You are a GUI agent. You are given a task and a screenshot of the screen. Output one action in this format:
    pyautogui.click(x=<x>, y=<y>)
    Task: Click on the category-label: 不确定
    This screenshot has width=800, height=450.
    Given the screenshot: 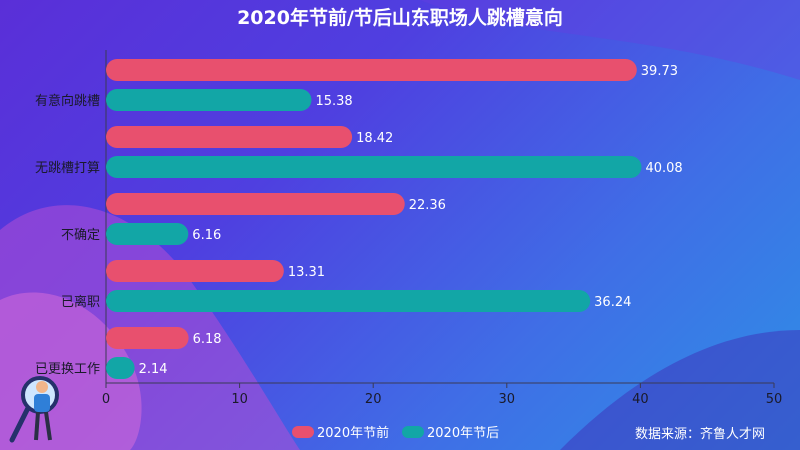 What is the action you would take?
    pyautogui.click(x=80, y=235)
    